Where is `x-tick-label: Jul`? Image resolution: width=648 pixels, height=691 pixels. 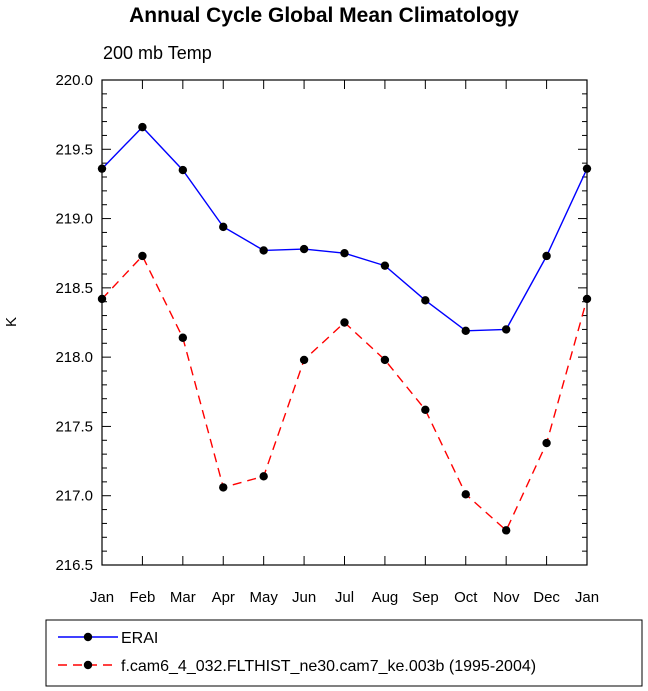 x-tick-label: Jul is located at coordinates (344, 597).